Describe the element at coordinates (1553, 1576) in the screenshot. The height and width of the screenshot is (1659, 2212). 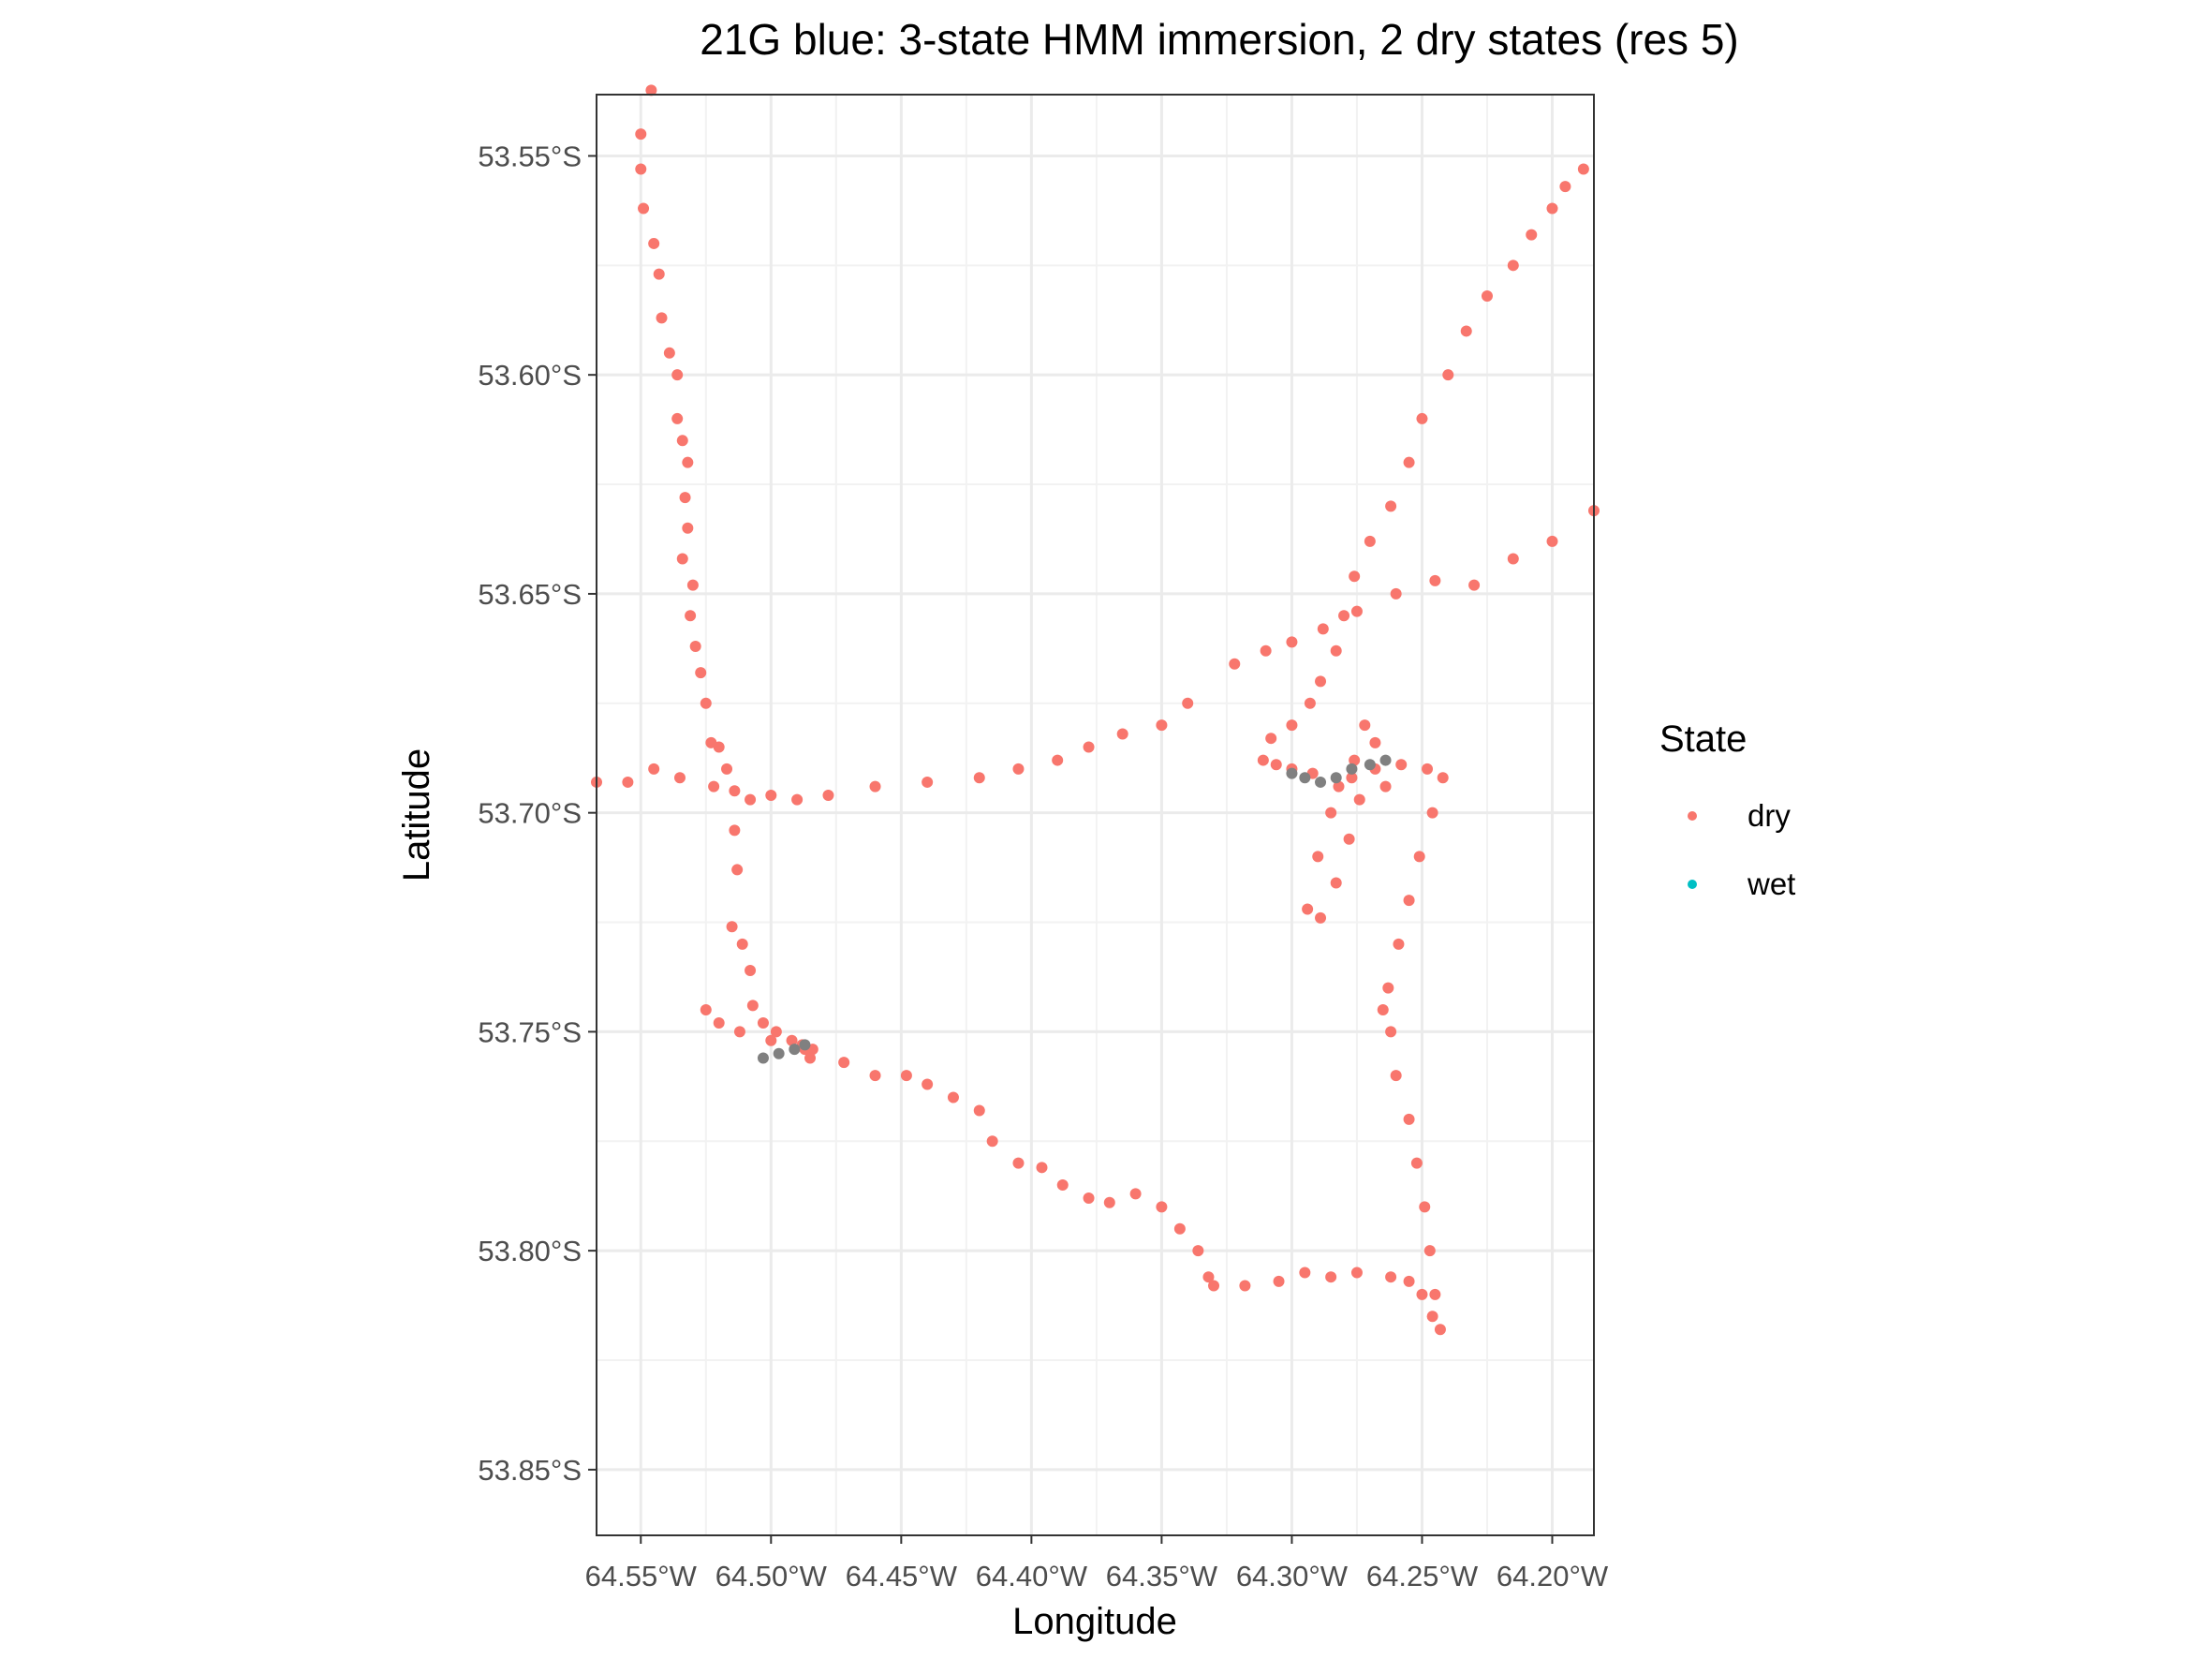
I see `x-tick-label: 64.20°W` at that location.